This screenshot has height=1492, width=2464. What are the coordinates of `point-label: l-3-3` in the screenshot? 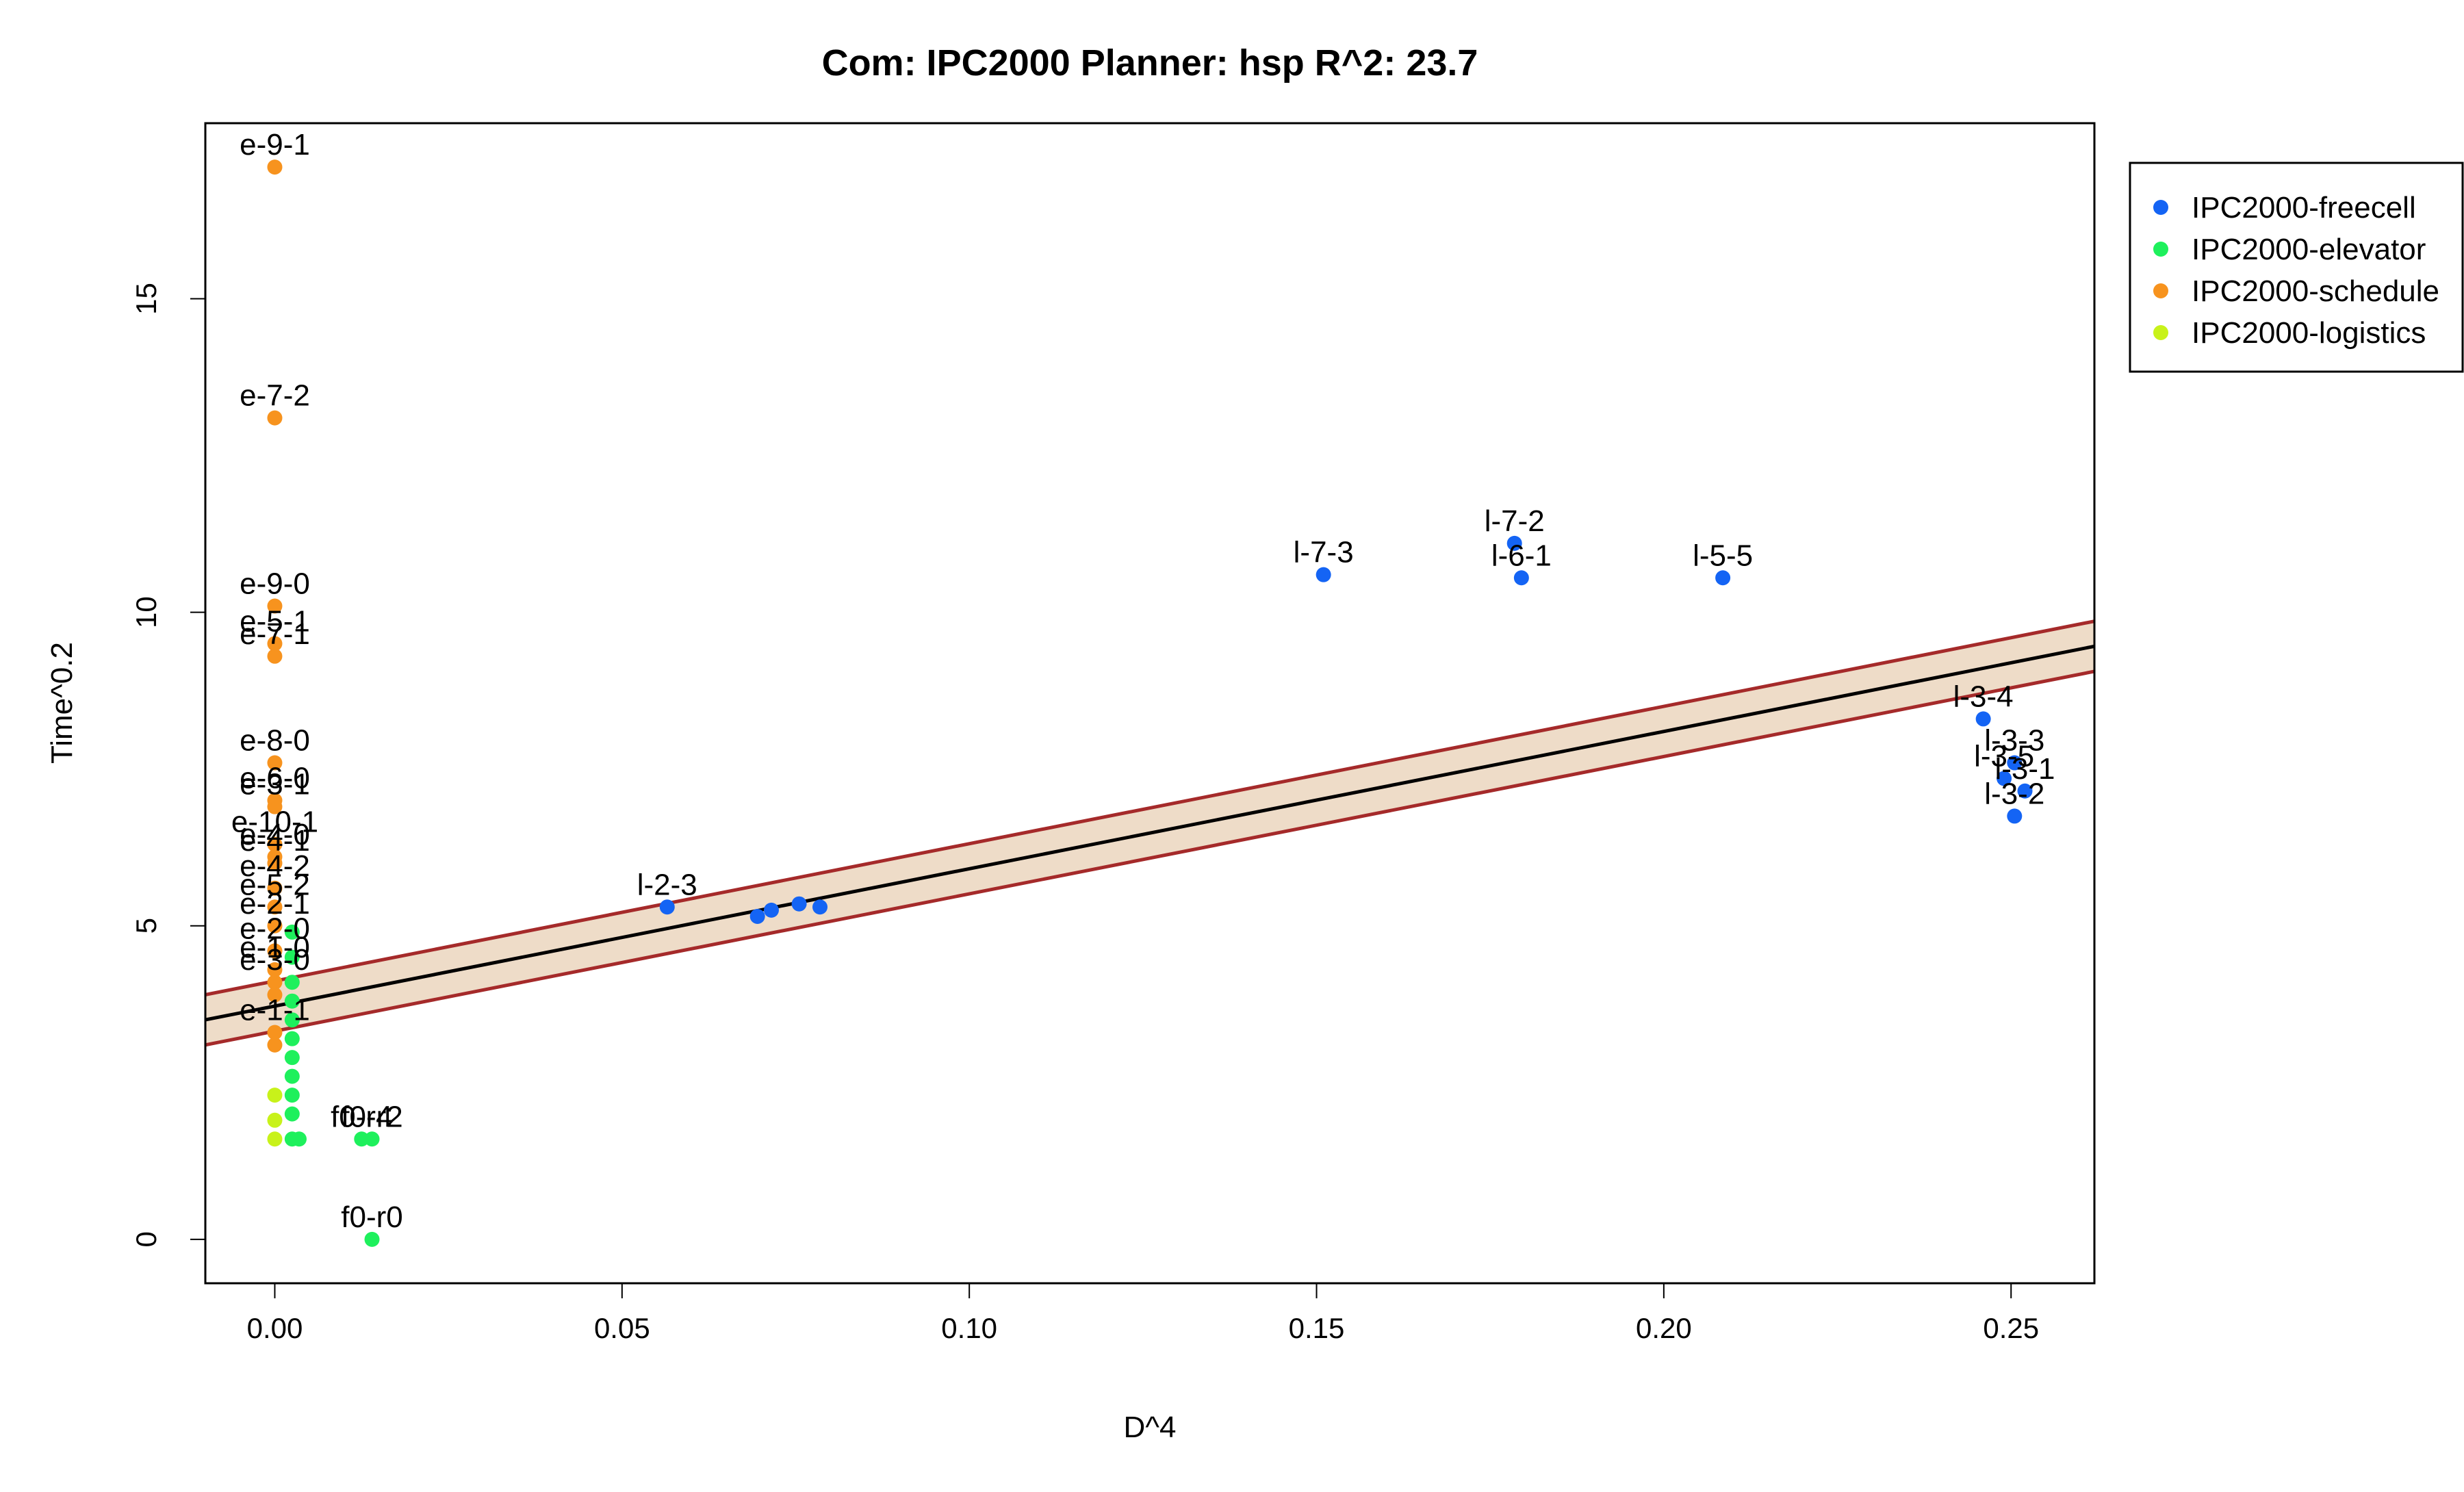 It's located at (2014, 741).